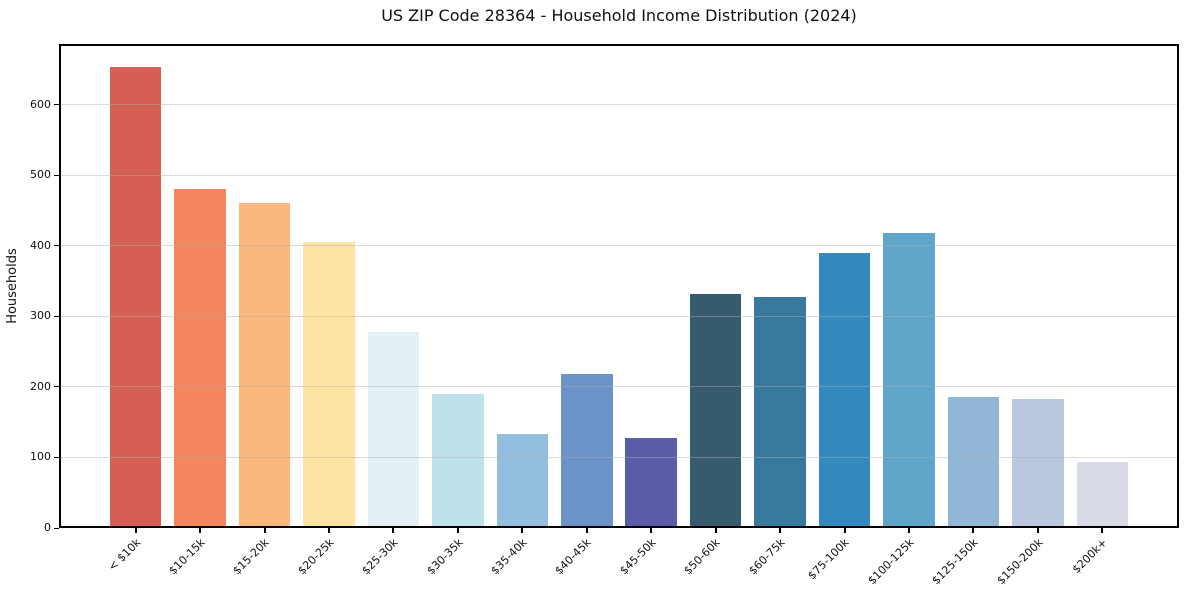  I want to click on x-tick-label-text: $30-35k, so click(444, 557).